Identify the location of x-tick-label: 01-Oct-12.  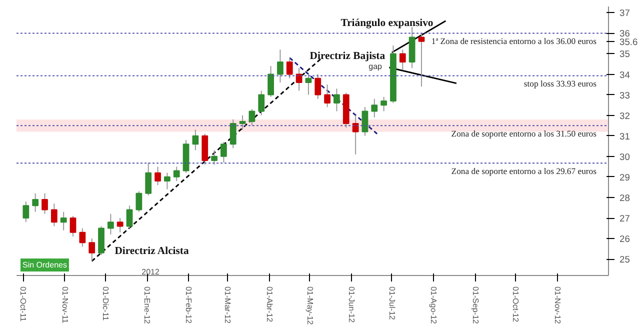
(515, 304).